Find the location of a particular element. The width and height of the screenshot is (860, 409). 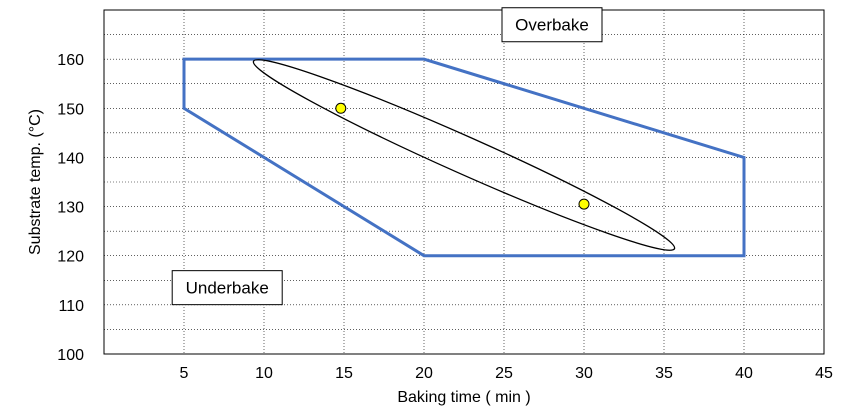

y-axis-label: Substrate temp. (°C) is located at coordinates (35, 182).